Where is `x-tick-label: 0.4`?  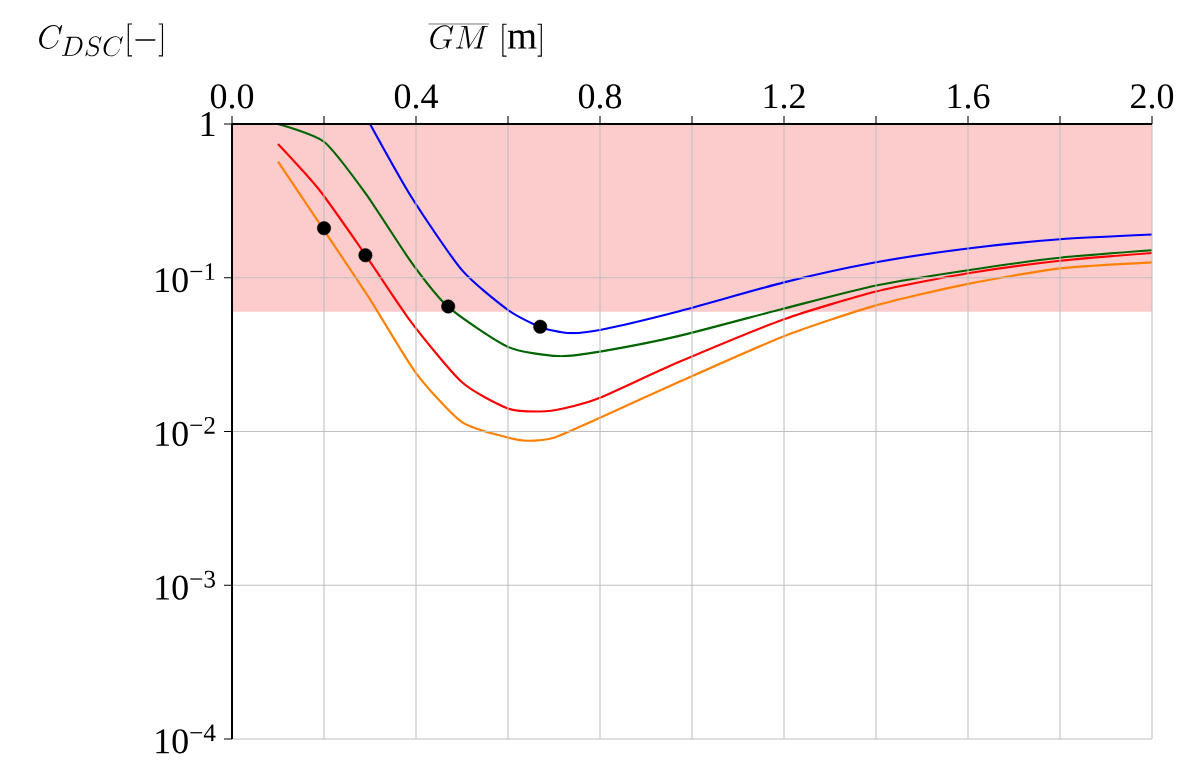 x-tick-label: 0.4 is located at coordinates (416, 96).